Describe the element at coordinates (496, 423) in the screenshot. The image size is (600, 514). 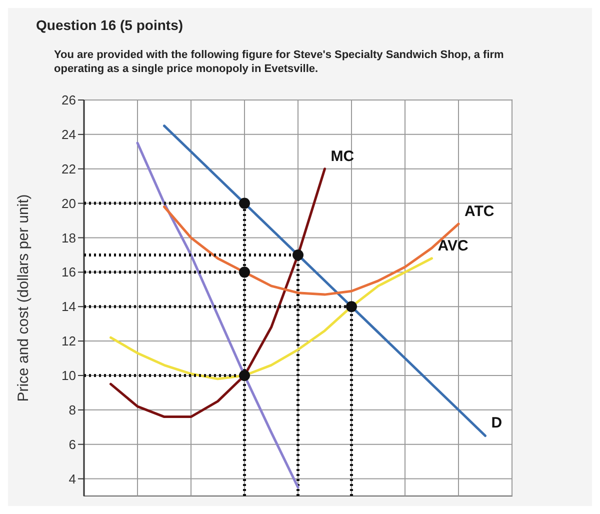
I see `series-label: D` at that location.